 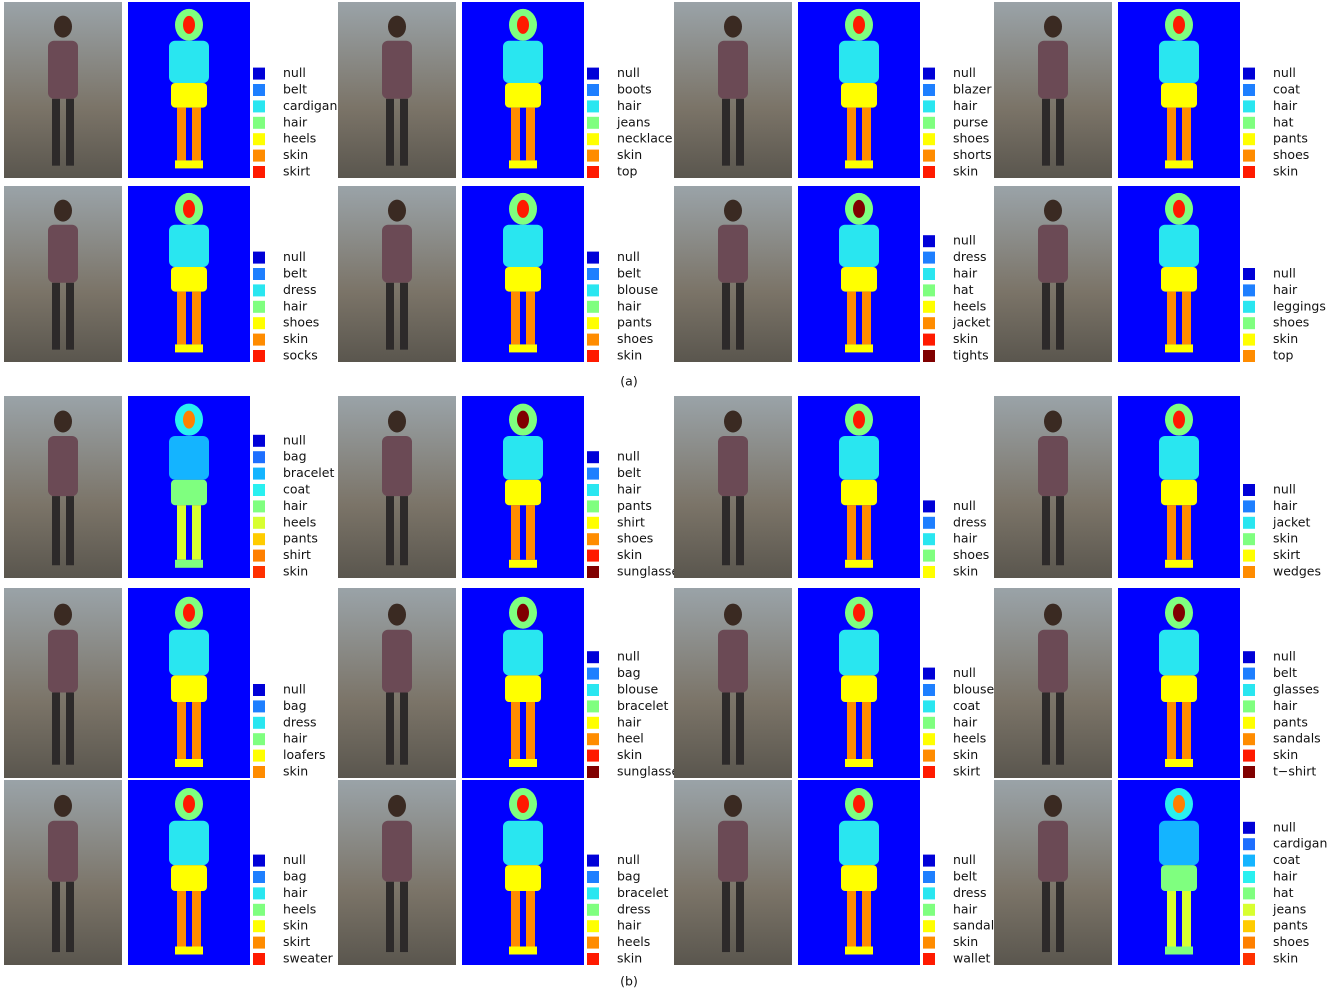 I want to click on legend-label: wedges, so click(x=1297, y=571).